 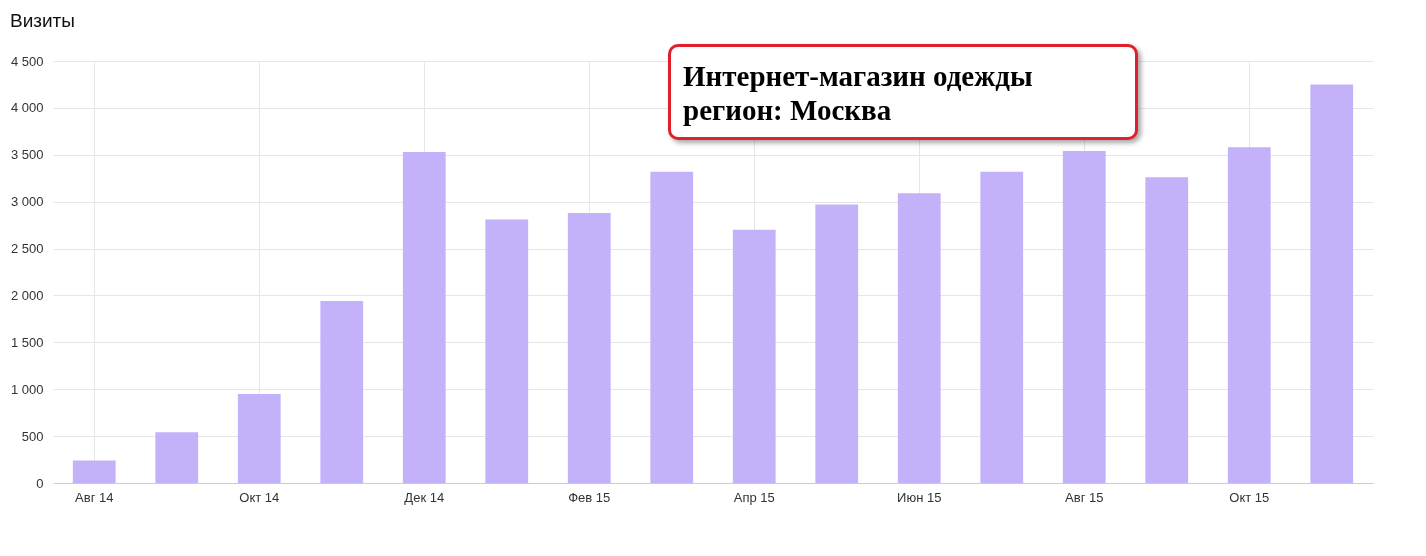 I want to click on y-tick-label: 4 500, so click(x=27, y=61).